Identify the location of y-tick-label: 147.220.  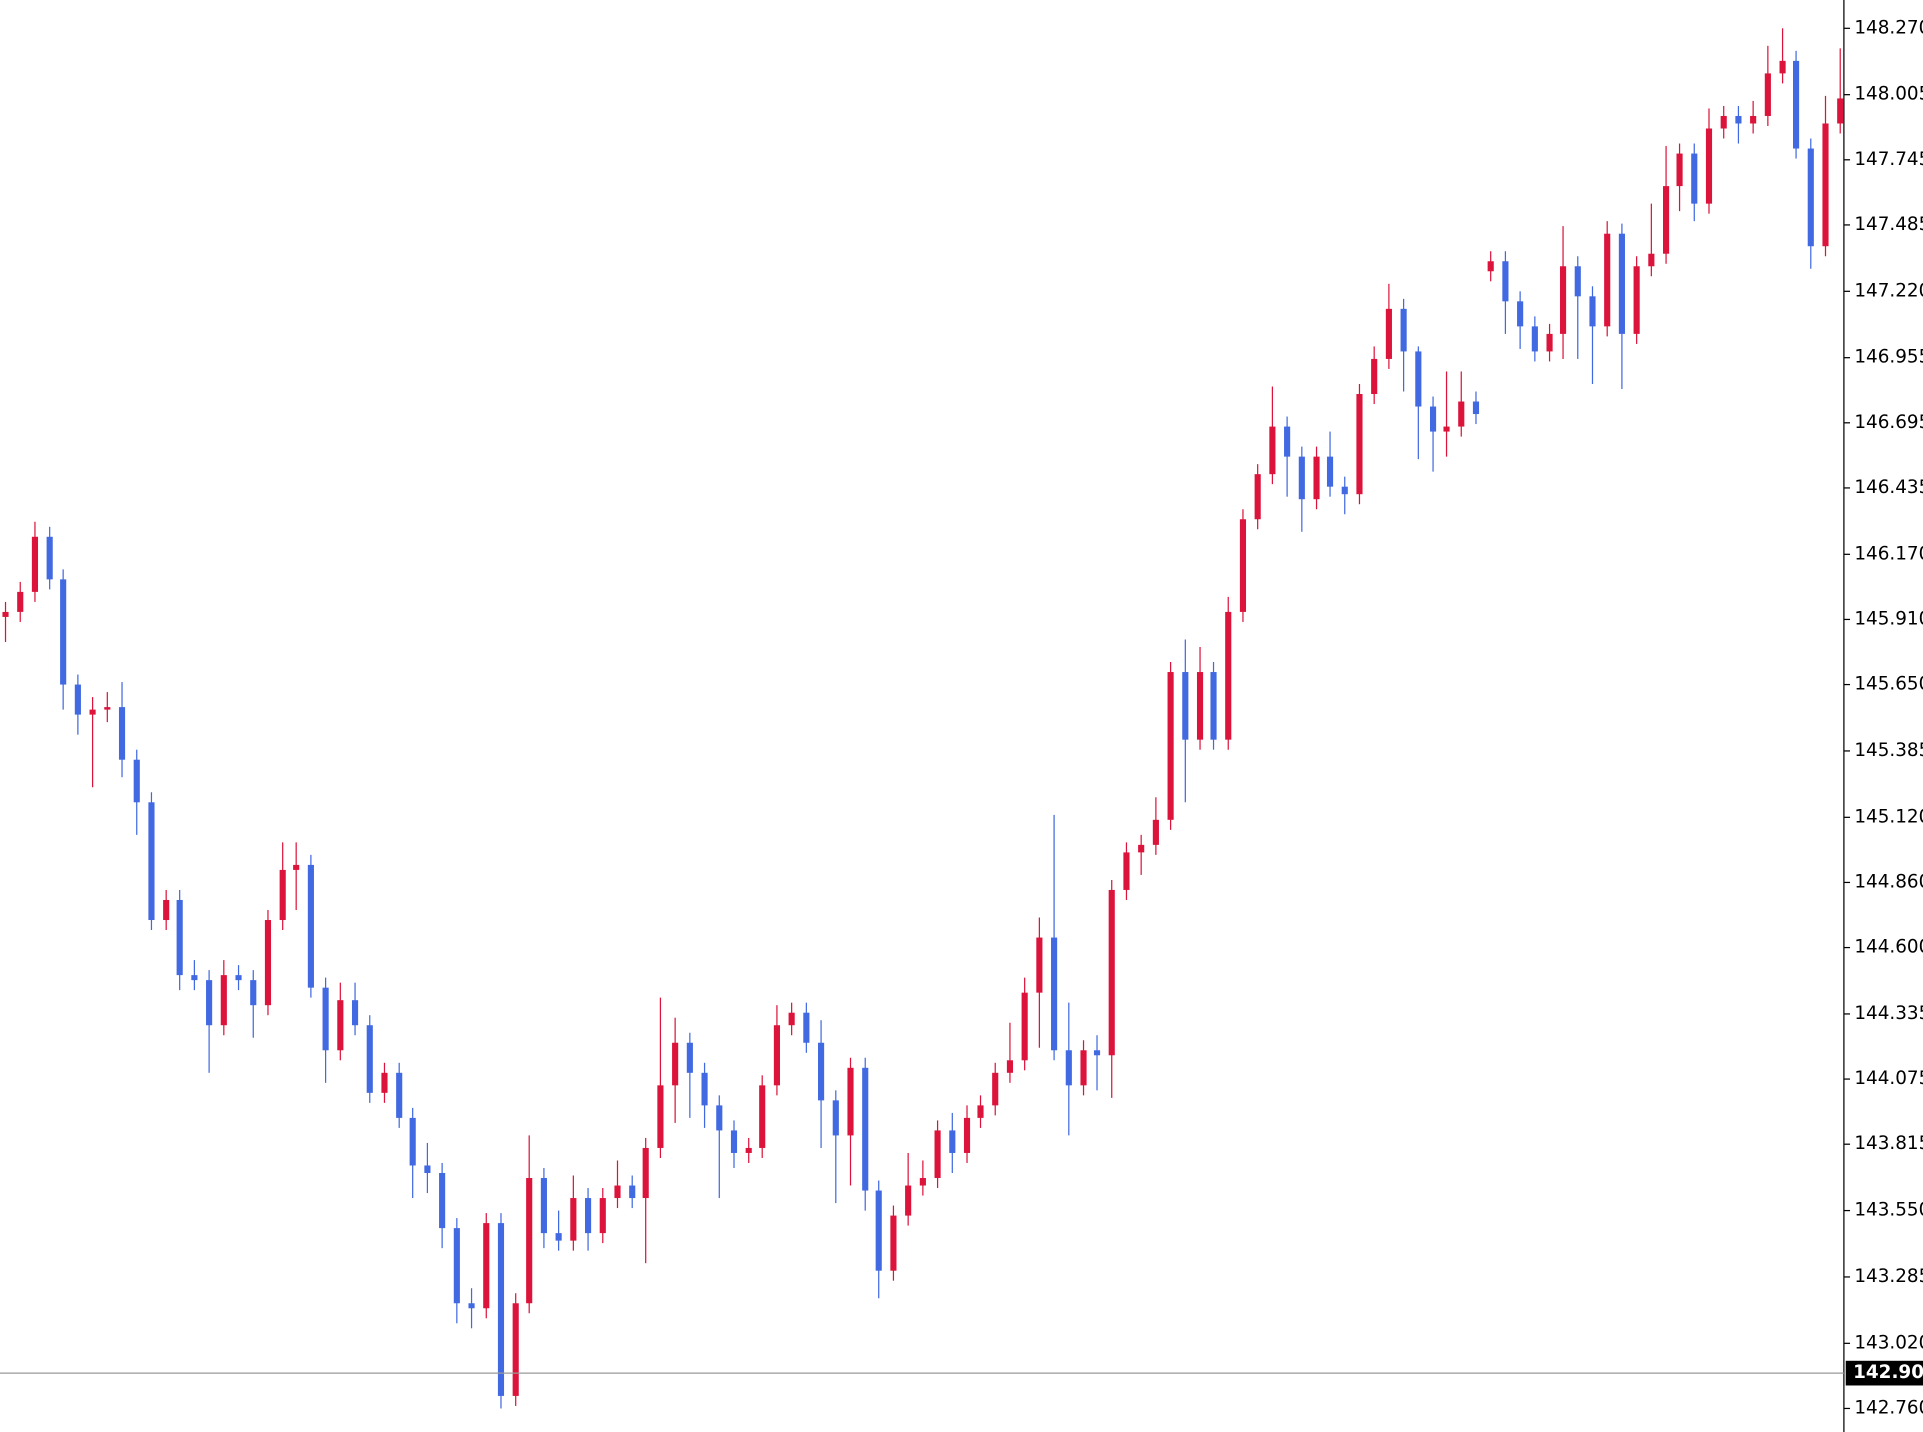
(1888, 290).